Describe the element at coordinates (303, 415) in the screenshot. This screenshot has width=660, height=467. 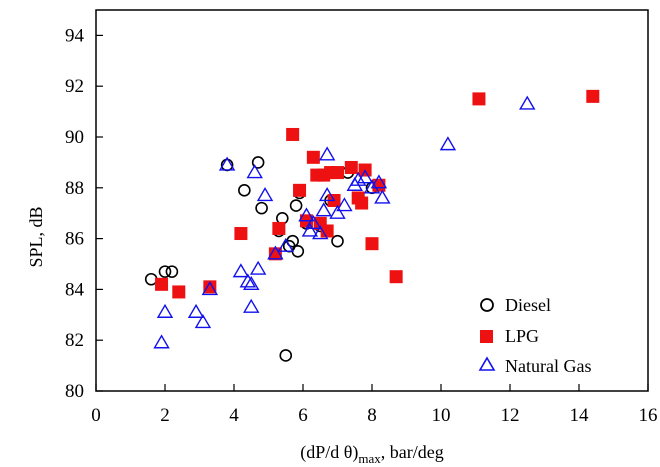
I see `x-tick-label: 6` at that location.